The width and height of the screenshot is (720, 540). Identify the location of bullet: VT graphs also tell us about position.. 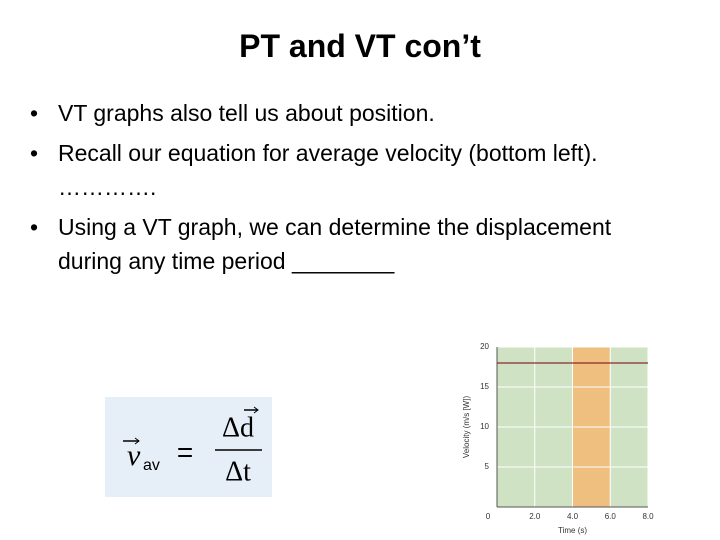
(345, 113).